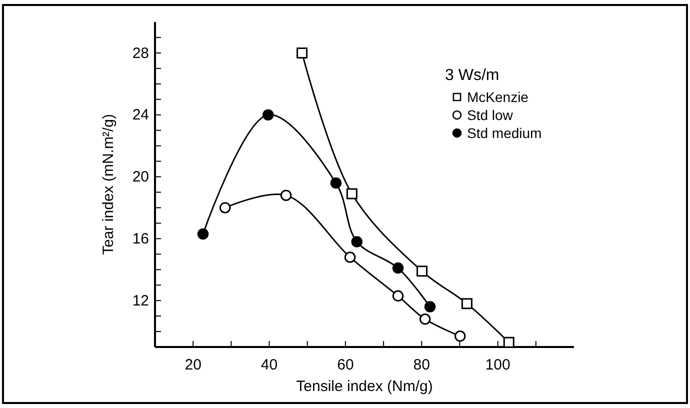 This screenshot has height=408, width=690. I want to click on y-tick-label: 16, so click(140, 239).